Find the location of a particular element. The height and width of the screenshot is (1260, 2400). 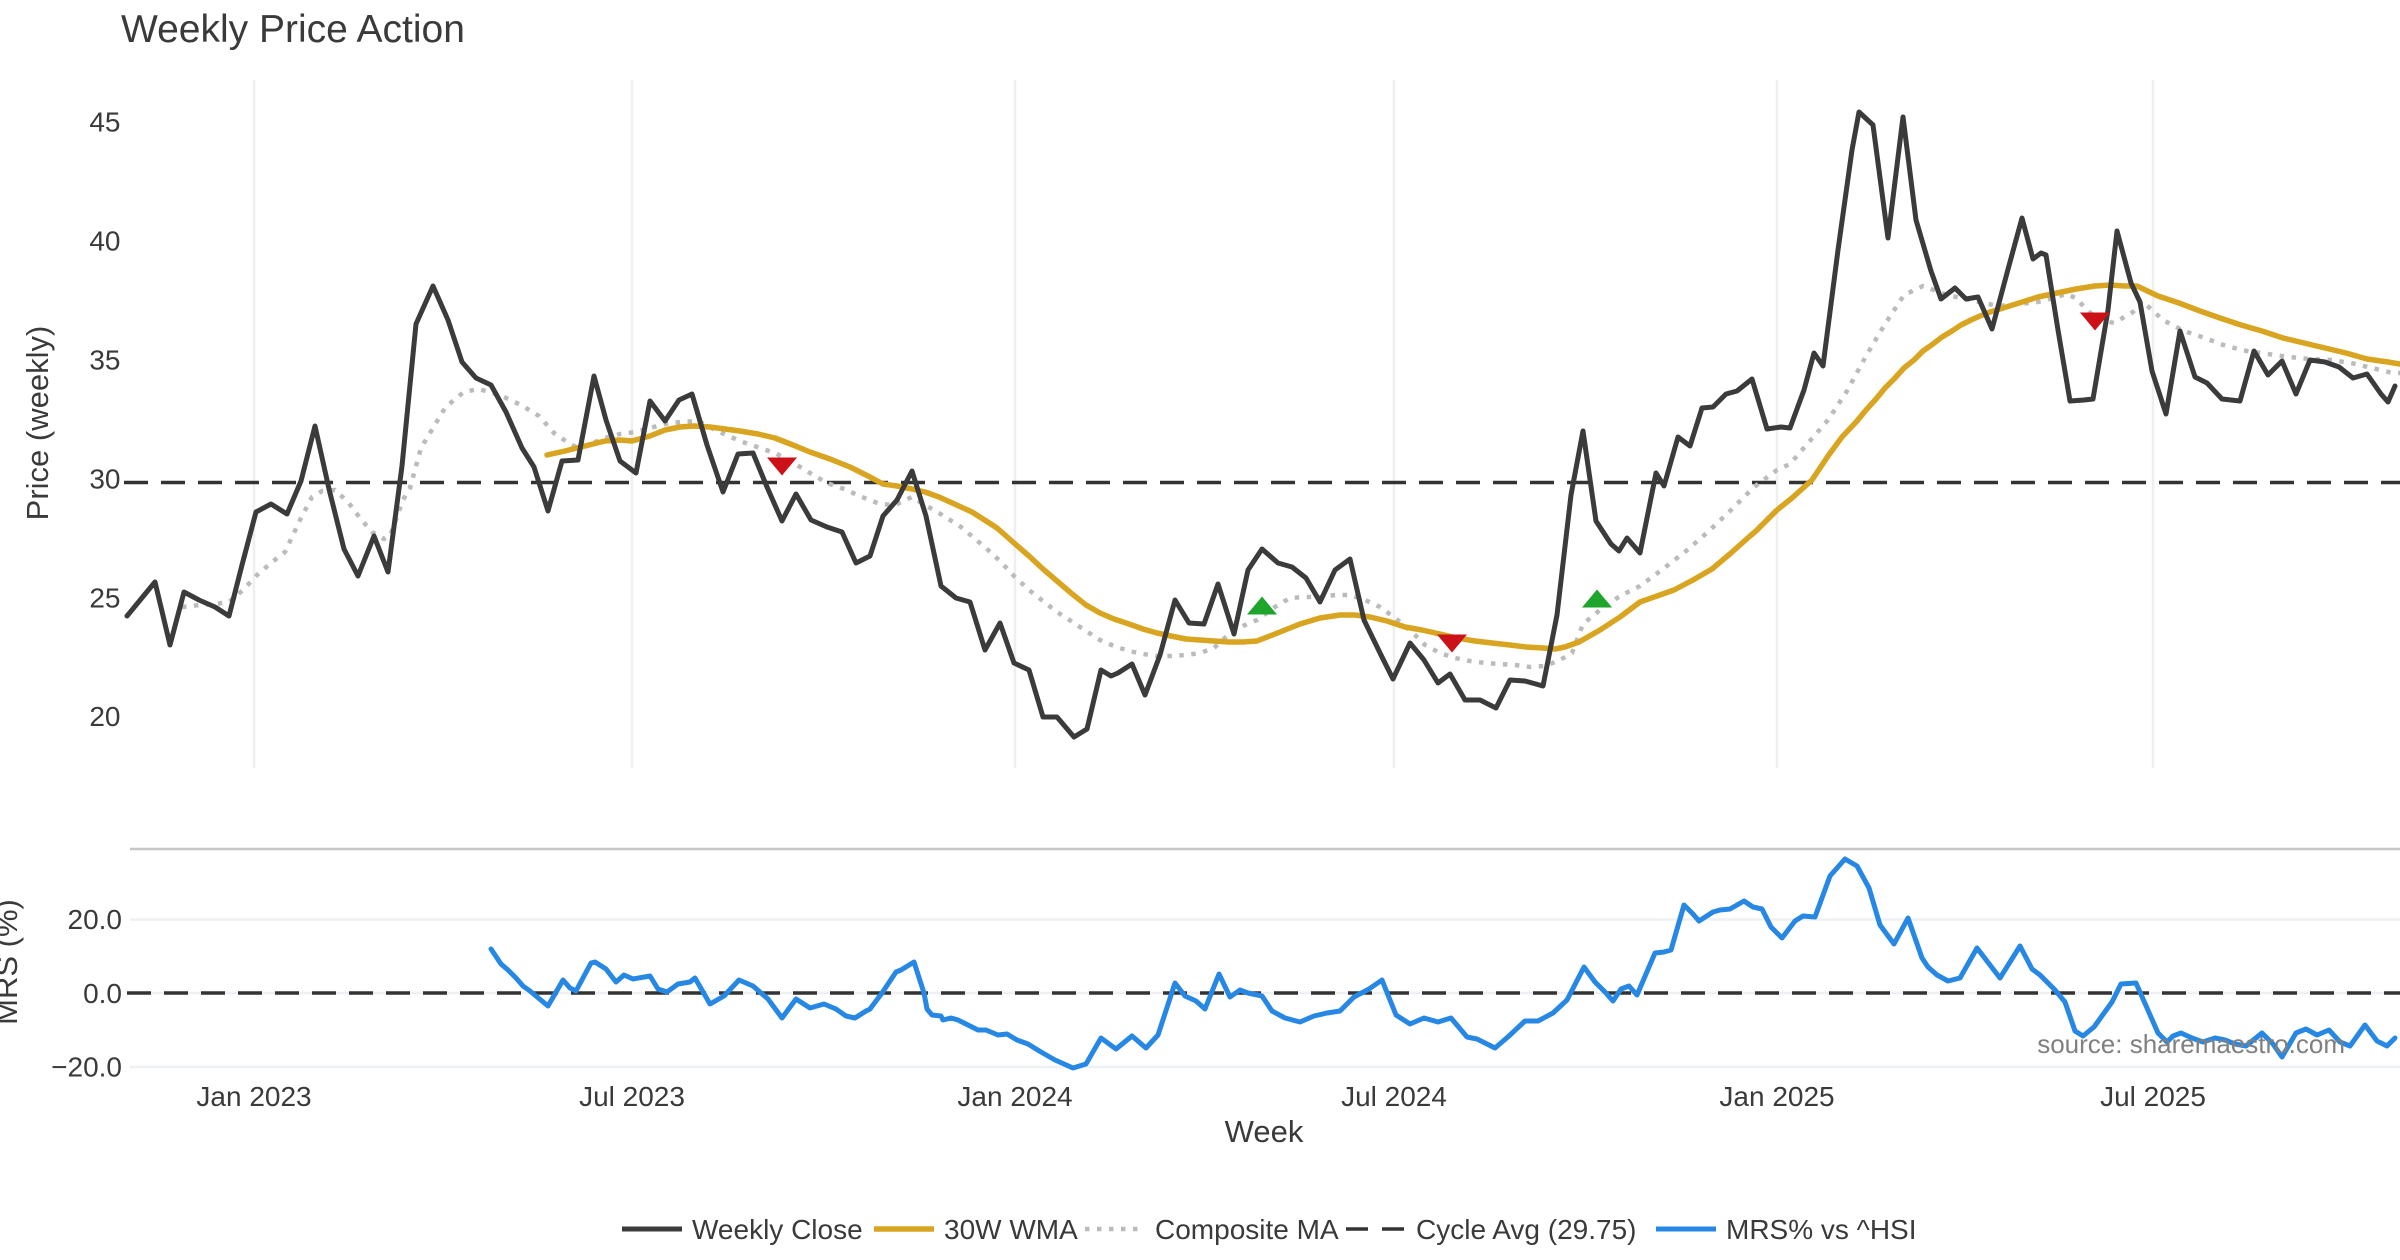

svg-text: Jan 2024 is located at coordinates (1014, 1096).